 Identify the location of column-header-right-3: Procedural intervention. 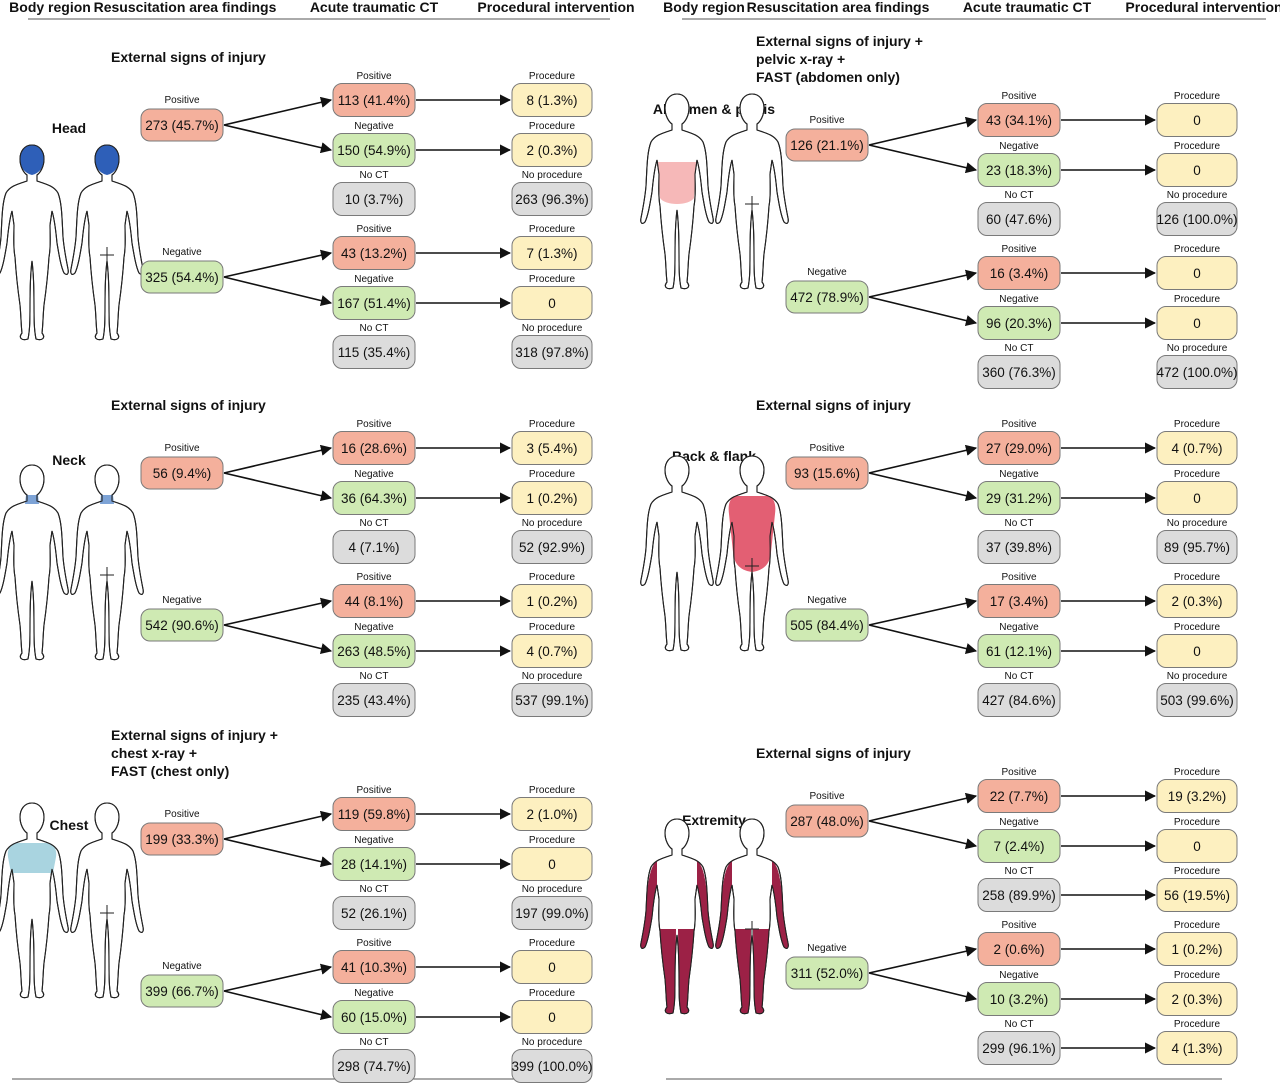
(1202, 7).